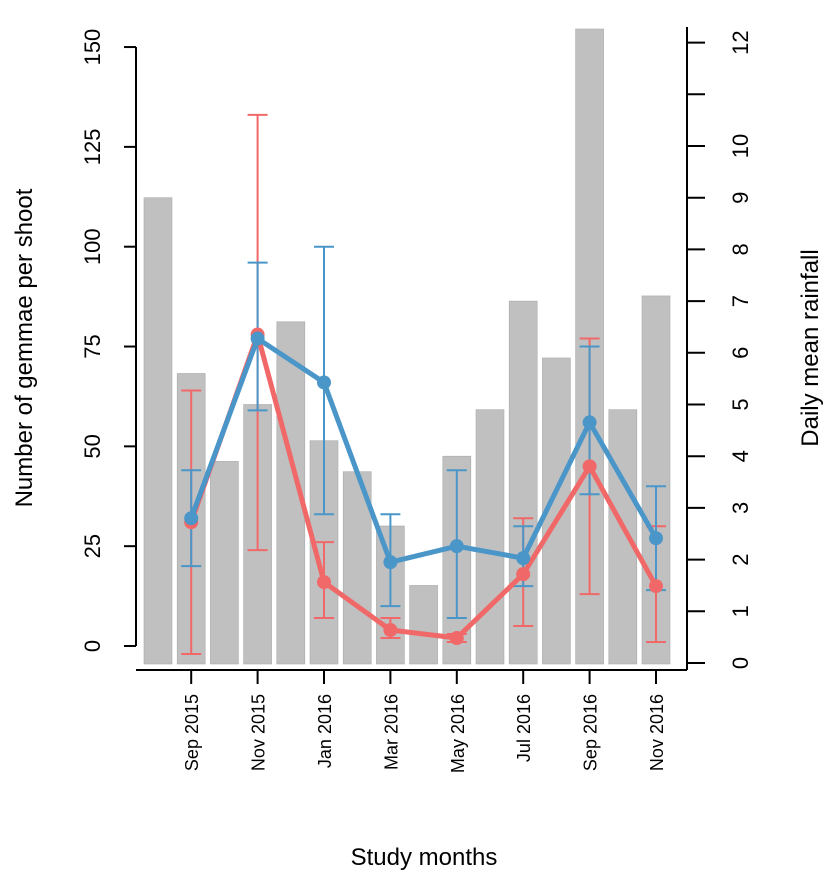 This screenshot has height=888, width=836. What do you see at coordinates (740, 42) in the screenshot?
I see `y2-tick-label: 12` at bounding box center [740, 42].